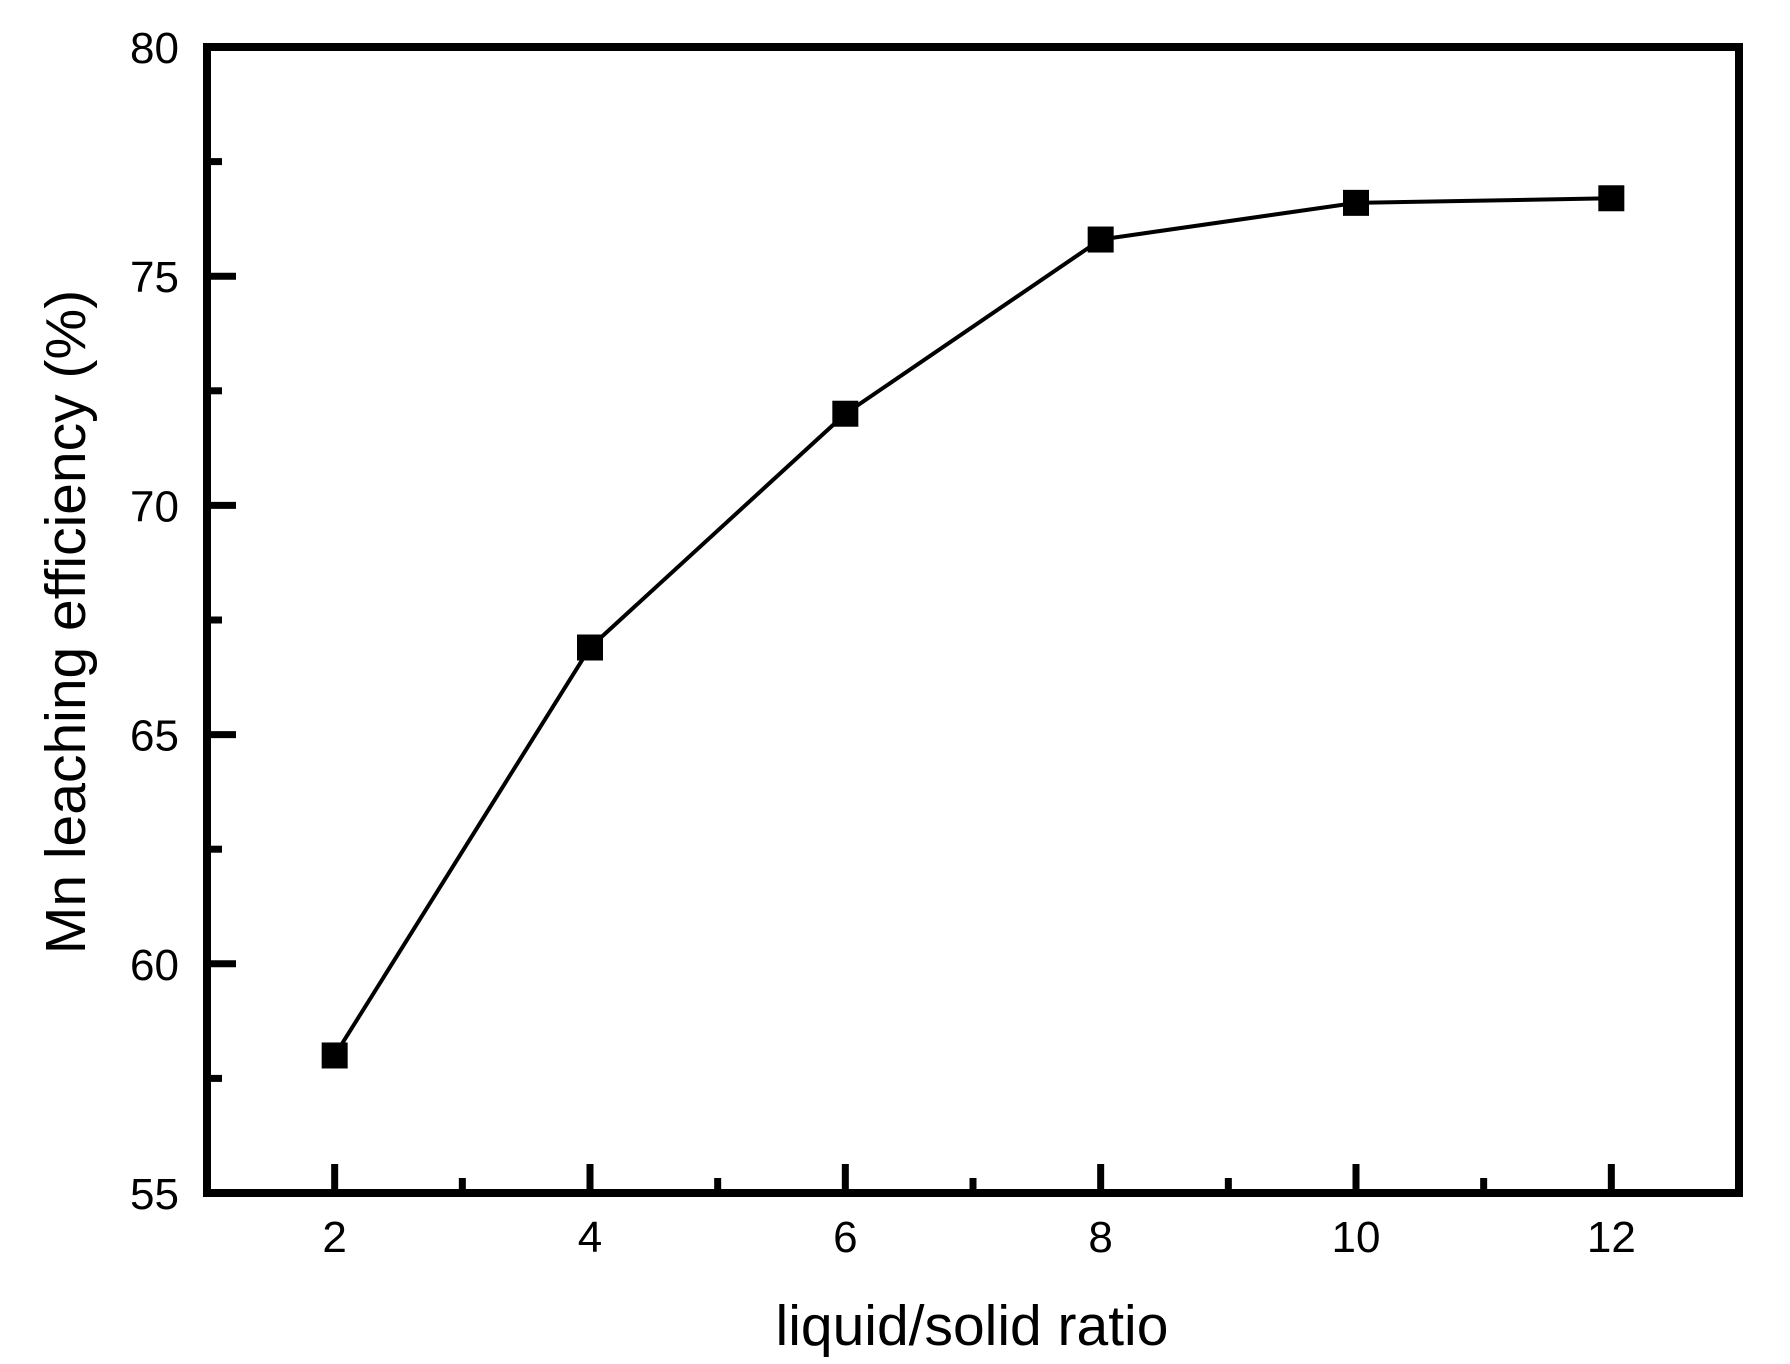 Image resolution: width=1790 pixels, height=1364 pixels. I want to click on y-axis-title: Mn leaching efficiency (%), so click(66, 622).